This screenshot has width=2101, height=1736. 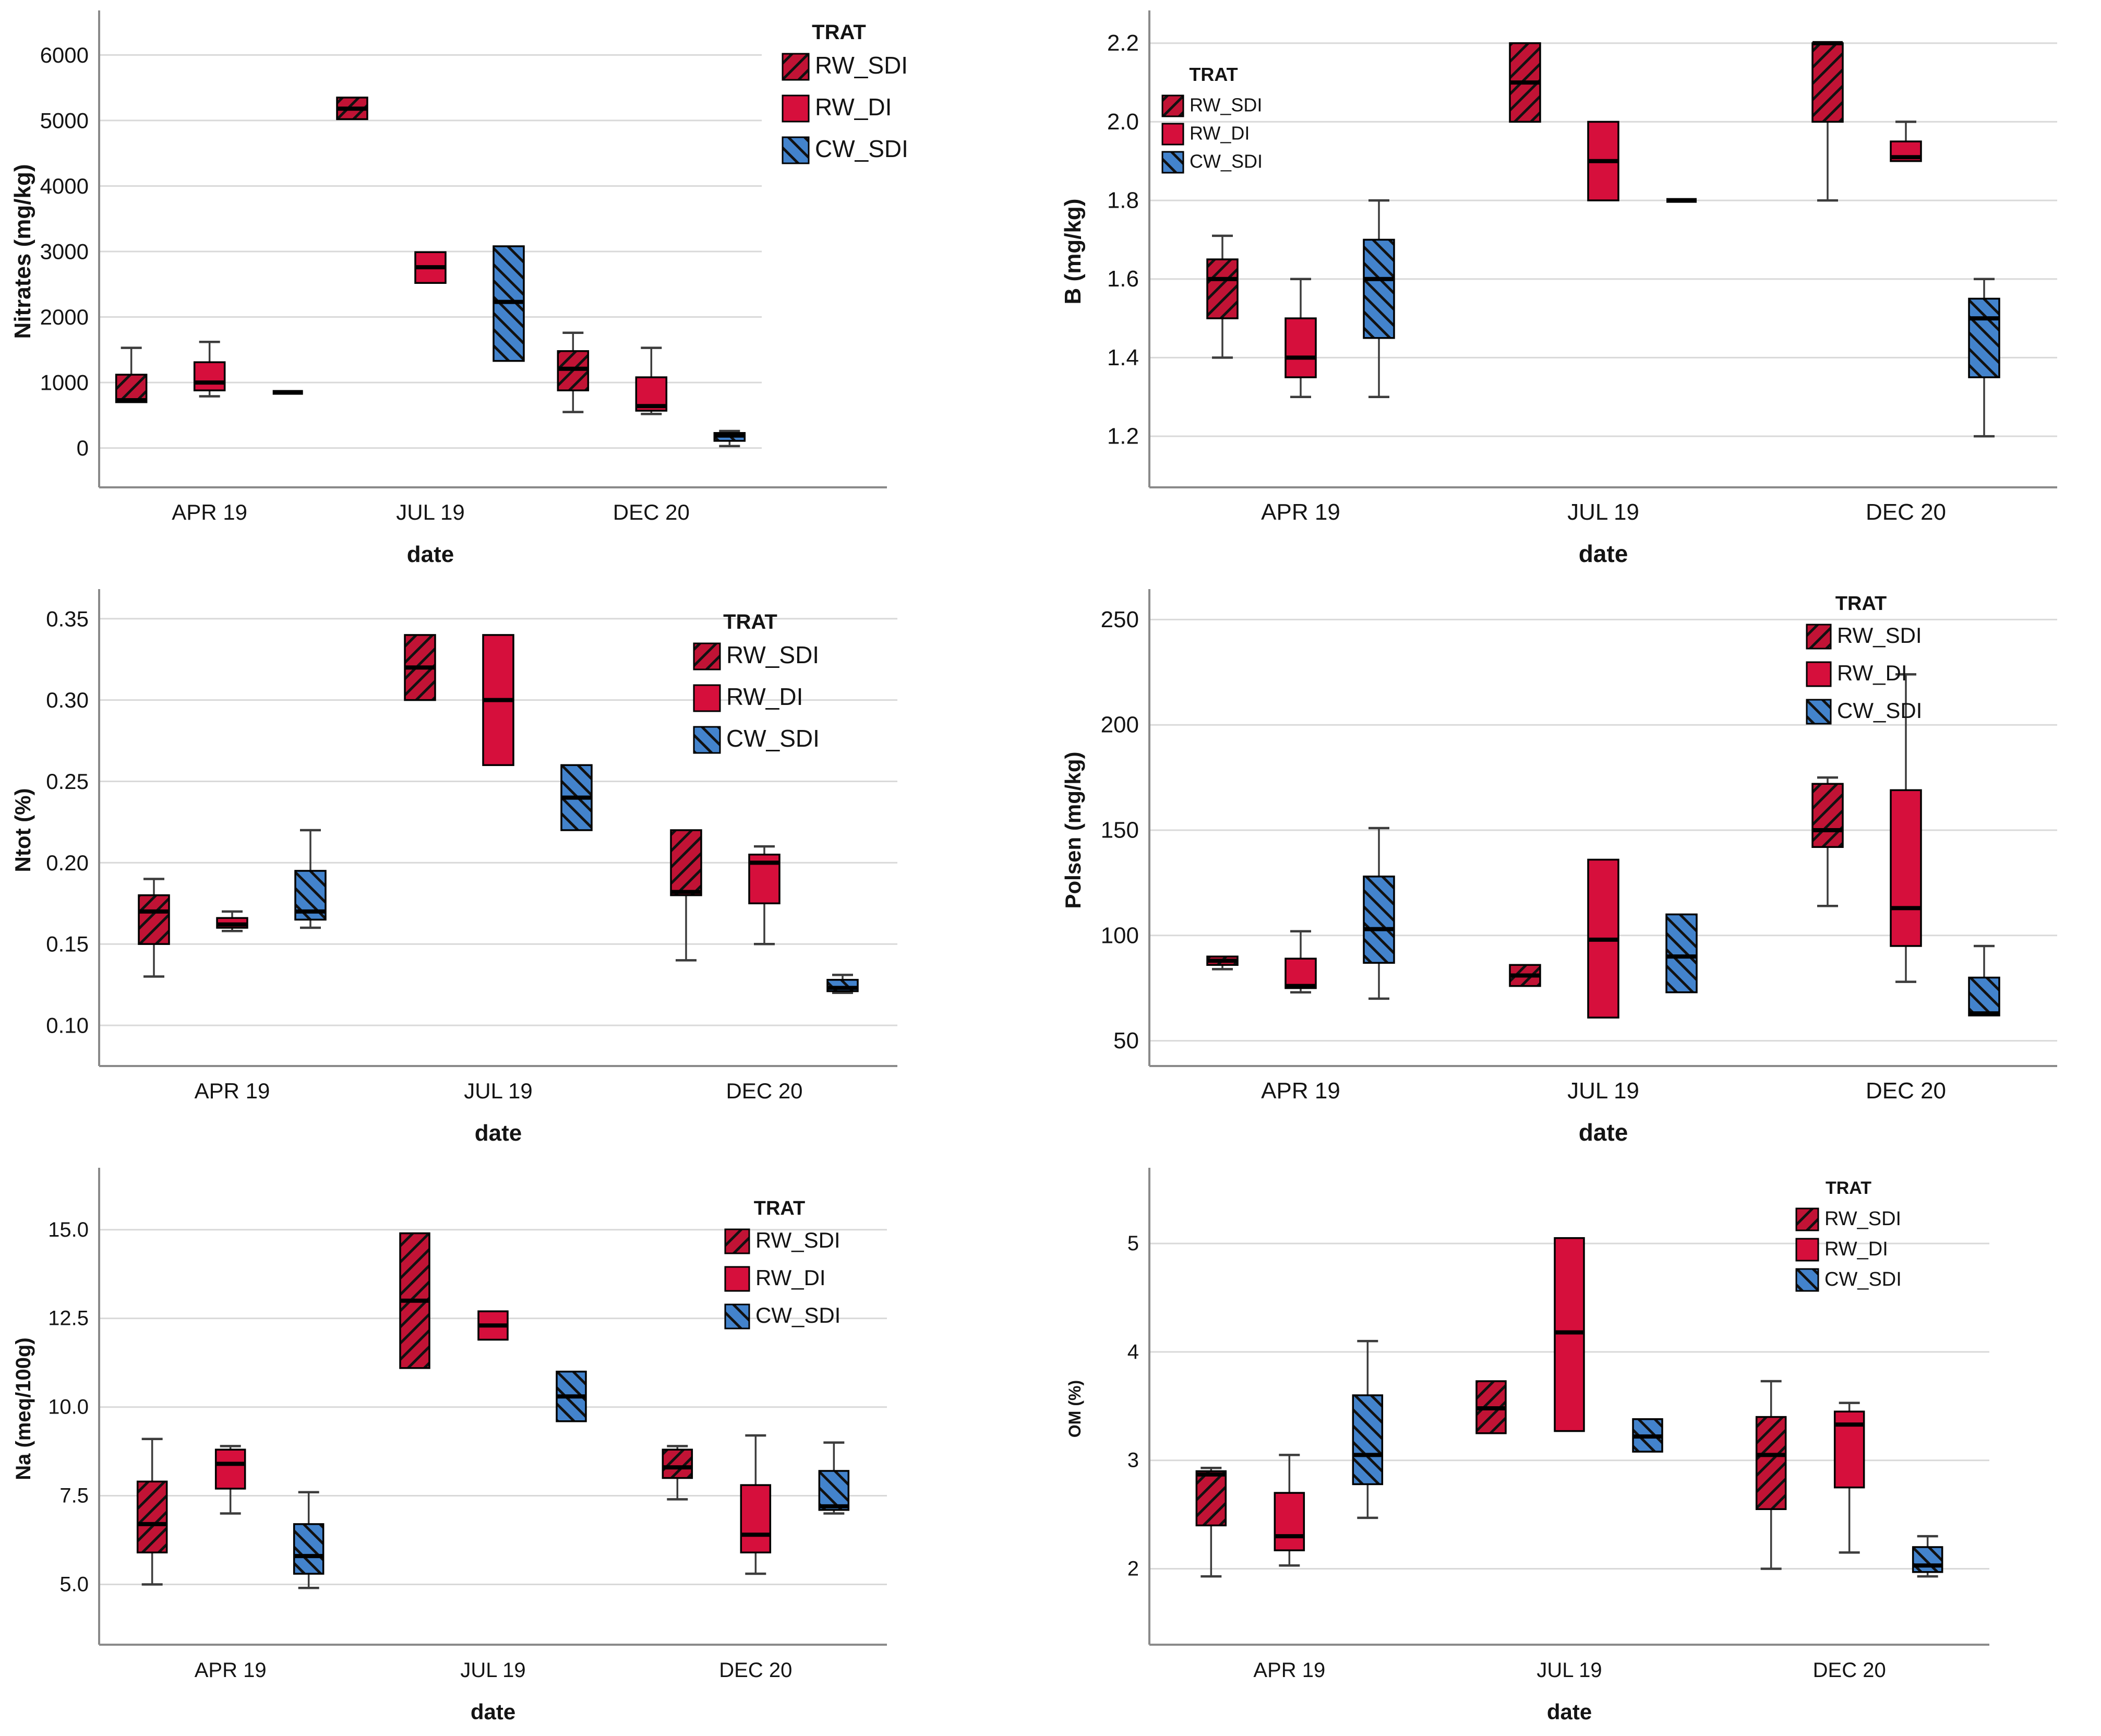 I want to click on polsen-legend-entry-CW_SDI: CW_SDI, so click(x=1864, y=711).